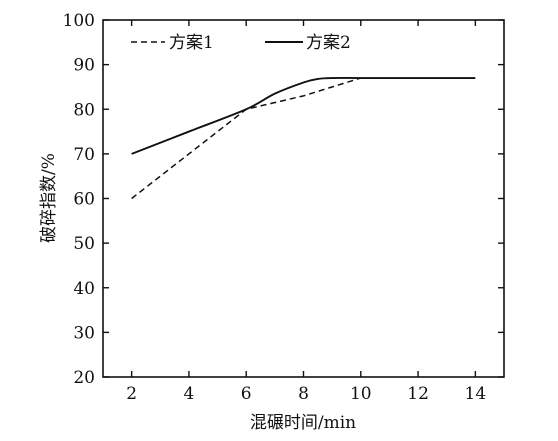 The height and width of the screenshot is (441, 558). I want to click on y-tick-label: 80, so click(84, 110).